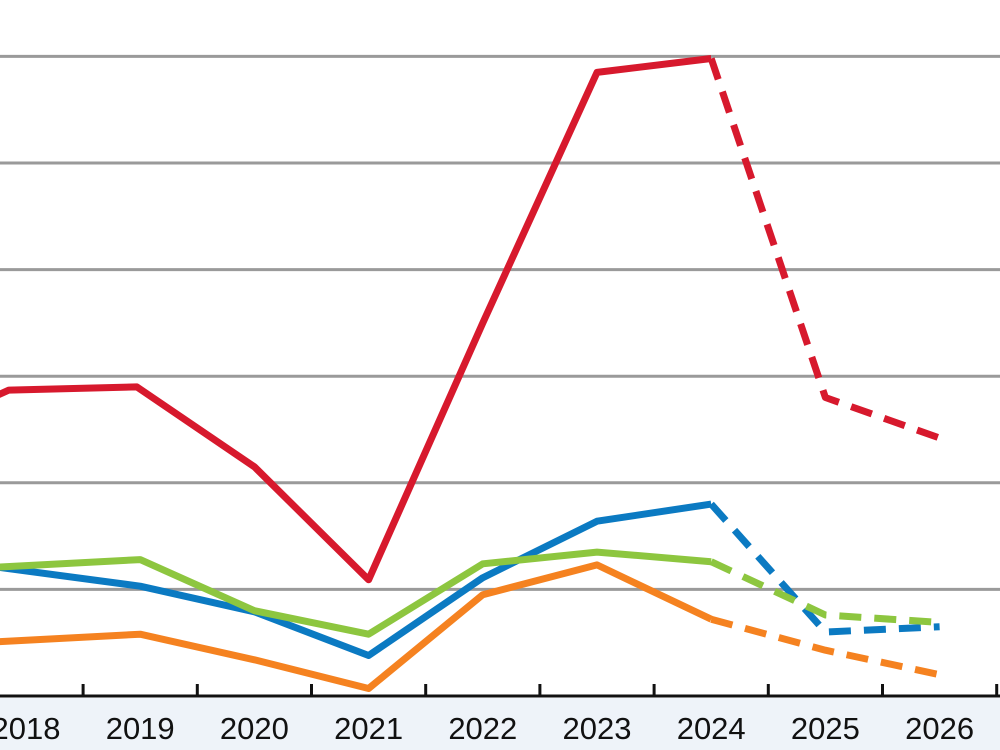  I want to click on x-tick-label: 2025, so click(825, 728).